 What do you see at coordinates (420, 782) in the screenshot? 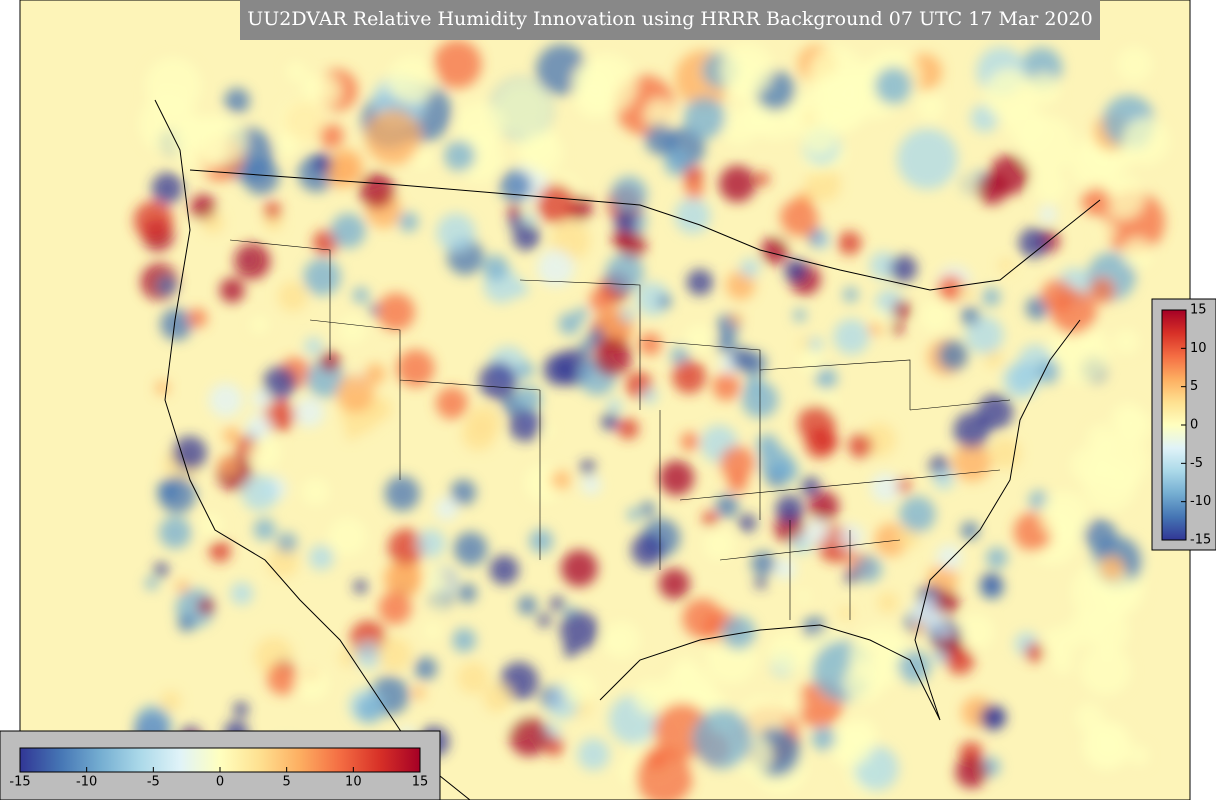
I see `tick-label: 15` at bounding box center [420, 782].